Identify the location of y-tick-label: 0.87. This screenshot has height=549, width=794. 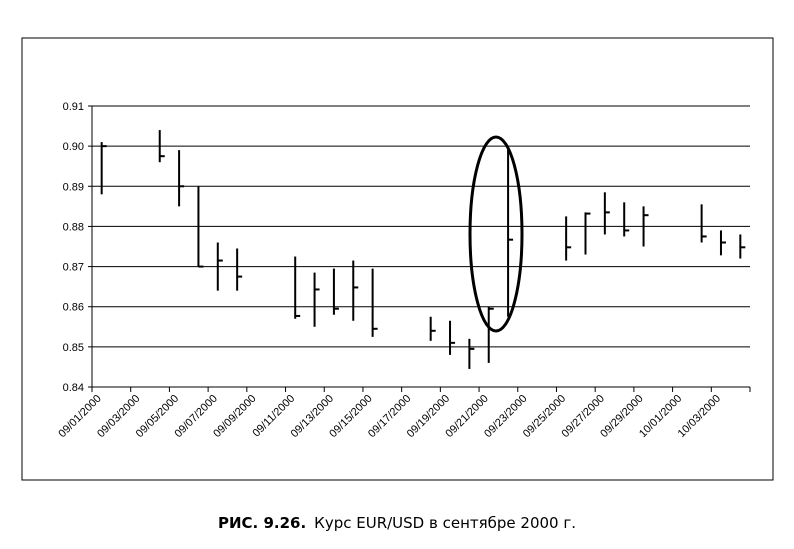
(73, 268).